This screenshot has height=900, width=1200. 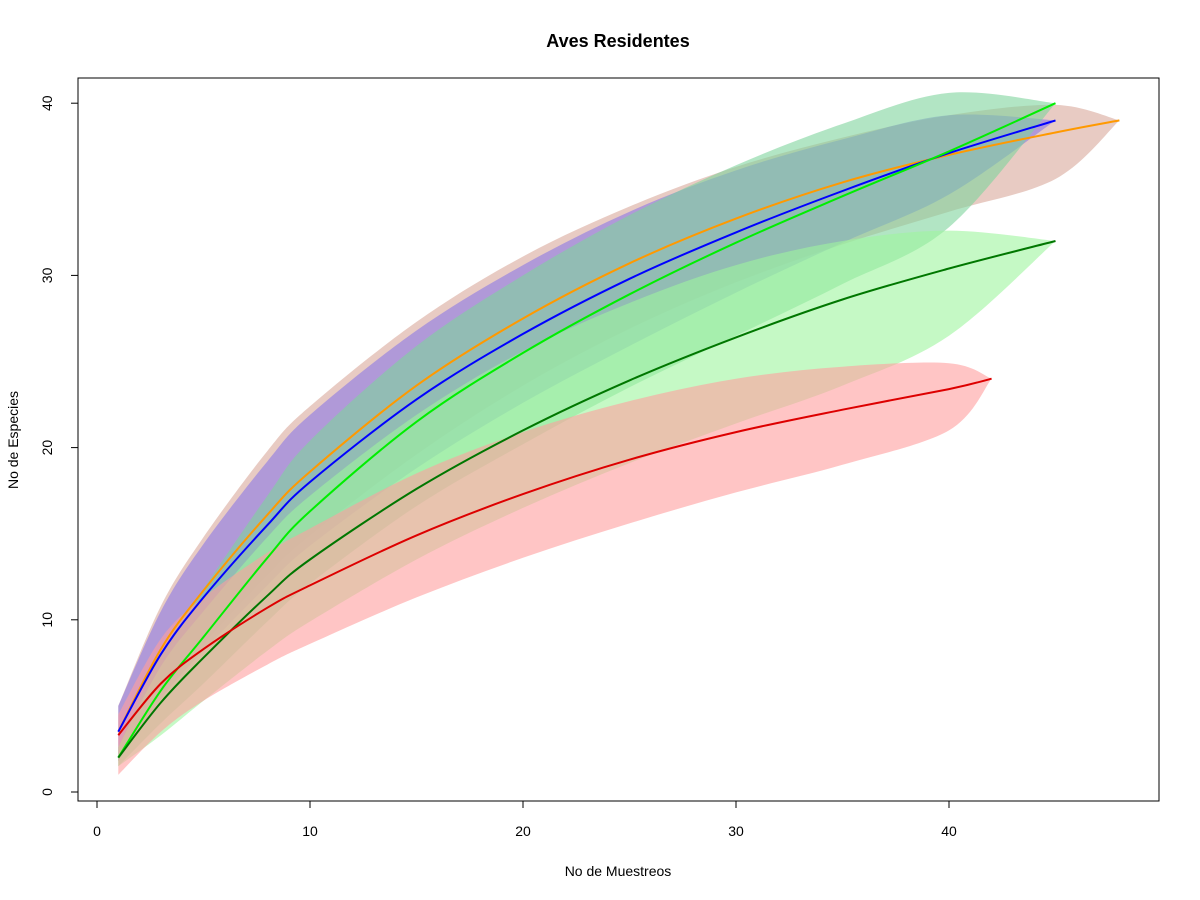 I want to click on x-tick-label: 0, so click(x=97, y=831).